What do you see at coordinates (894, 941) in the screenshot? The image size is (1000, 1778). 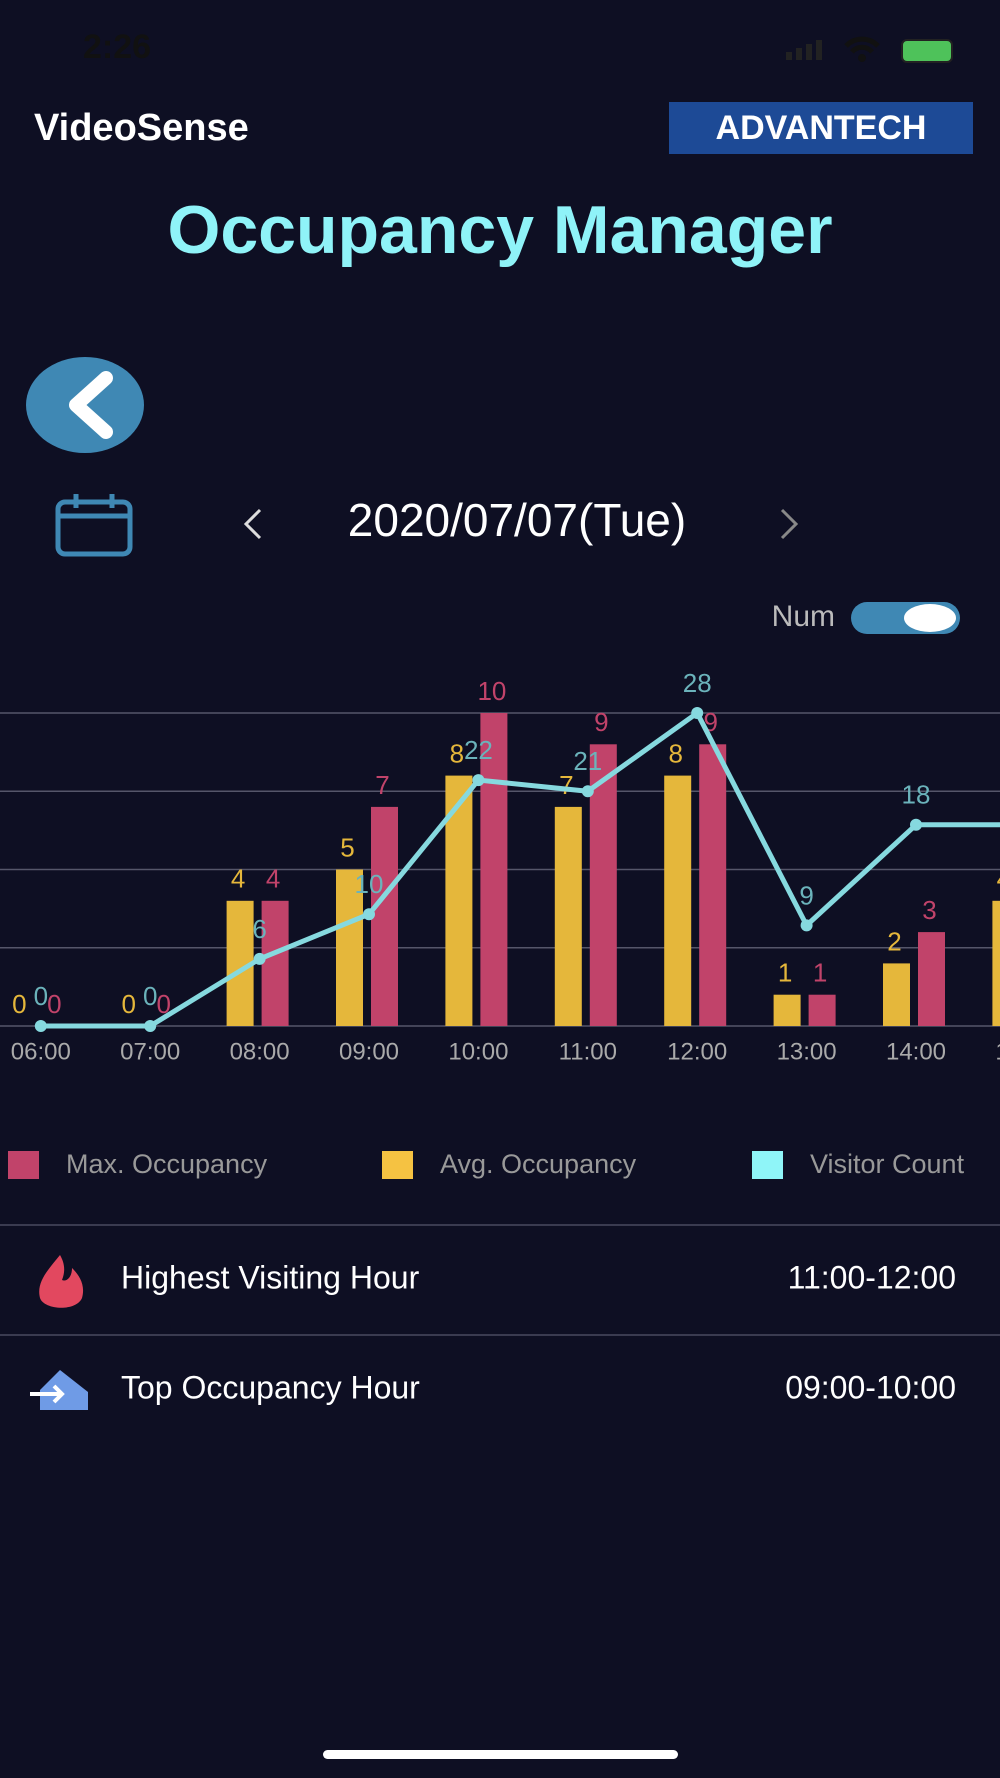 I see `value-label: 2` at bounding box center [894, 941].